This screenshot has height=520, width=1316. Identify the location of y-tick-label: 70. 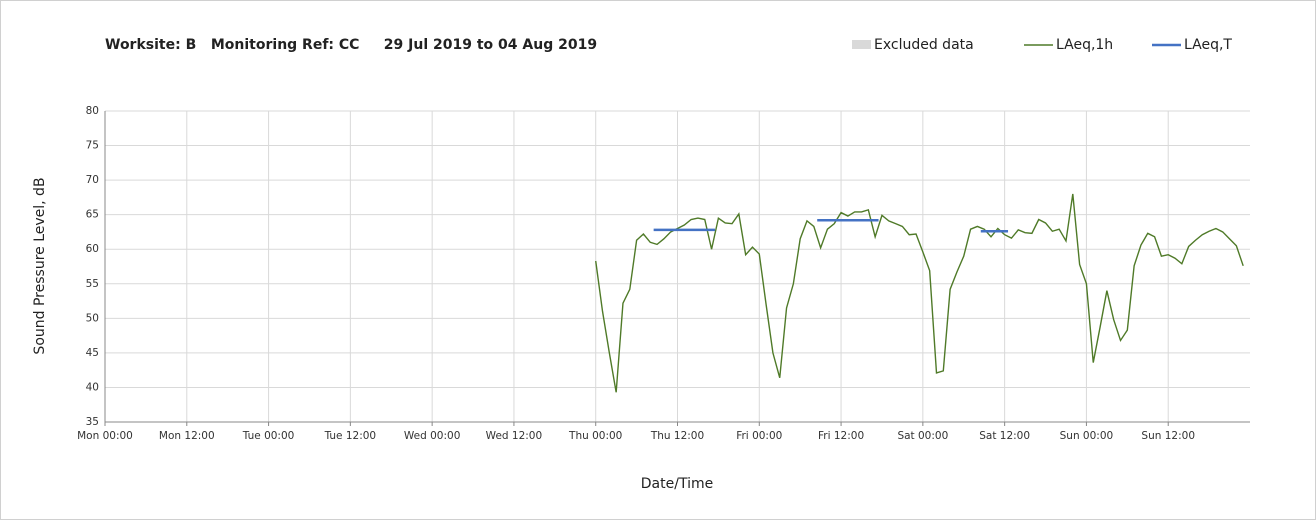
(92, 180).